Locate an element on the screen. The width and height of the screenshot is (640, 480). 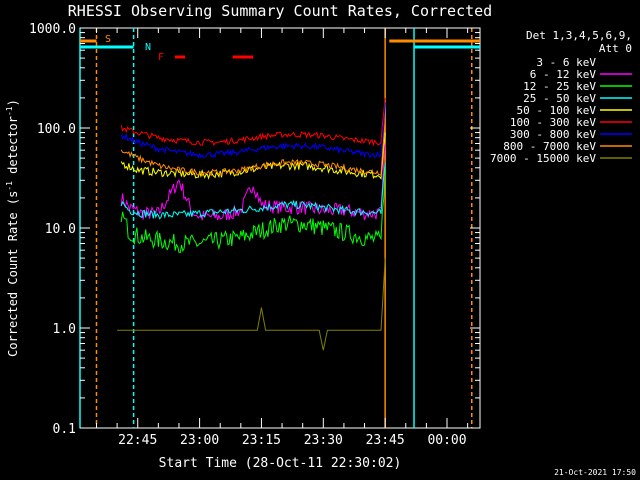
x-tick-label: 23:45 is located at coordinates (385, 440).